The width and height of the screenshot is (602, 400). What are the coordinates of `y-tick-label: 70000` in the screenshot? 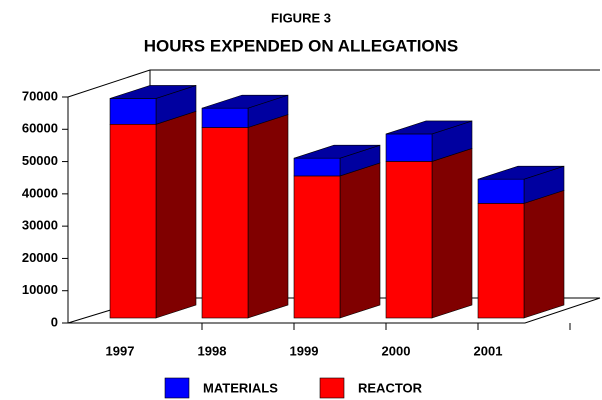 It's located at (40, 95).